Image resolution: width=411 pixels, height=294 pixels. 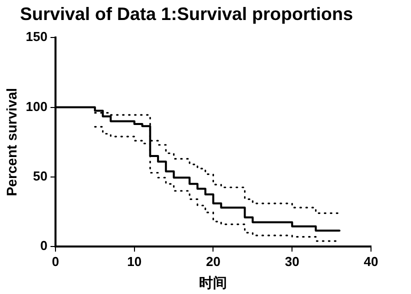 I want to click on x-tick-label: 10, so click(x=134, y=261).